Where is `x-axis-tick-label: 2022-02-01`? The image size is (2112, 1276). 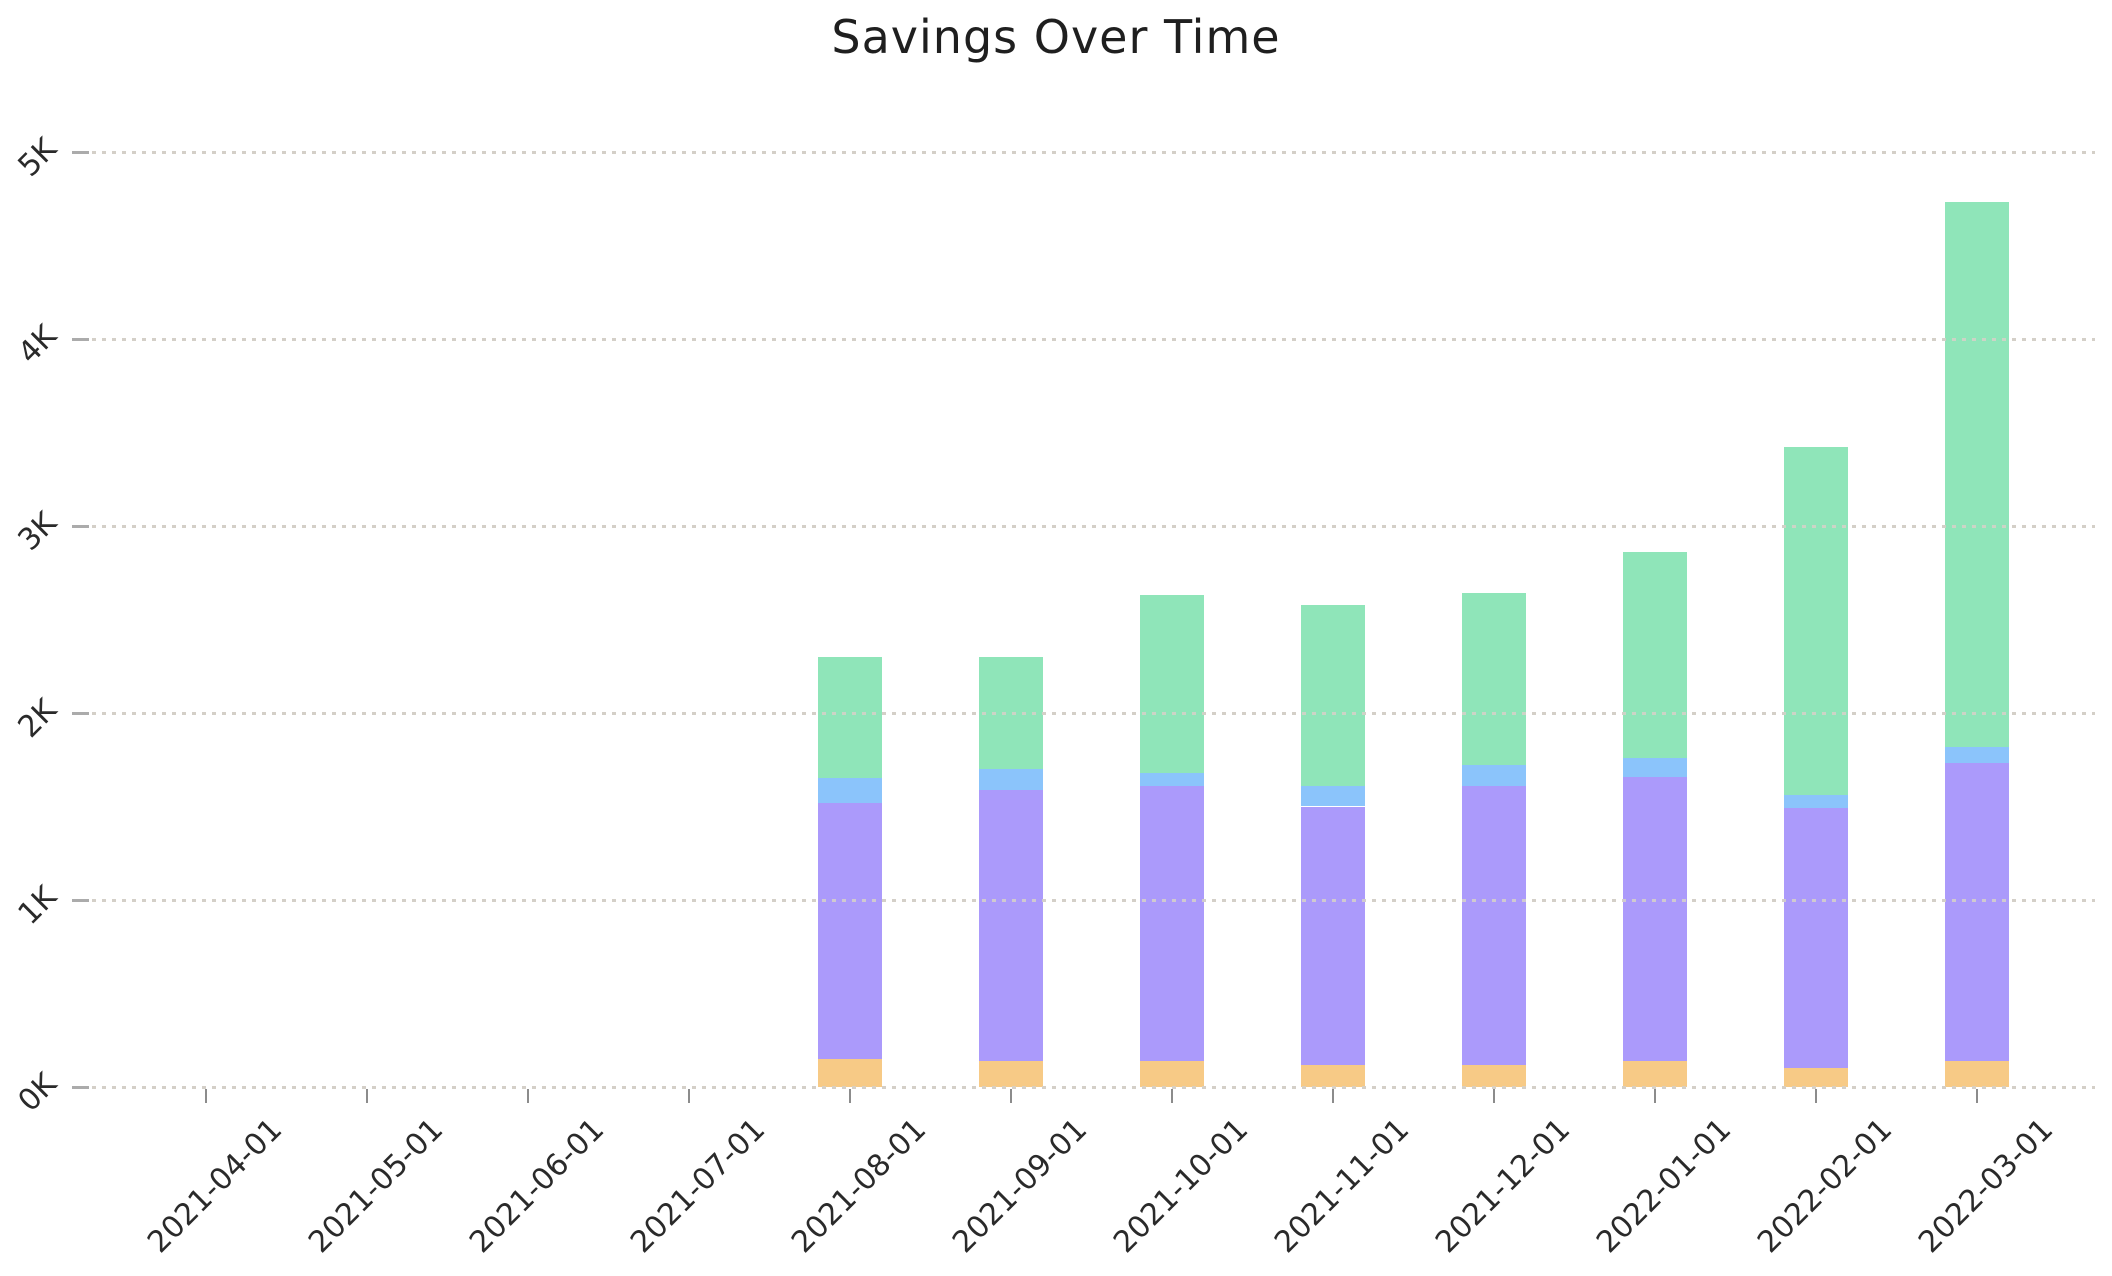
x-axis-tick-label: 2022-02-01 is located at coordinates (1824, 1186).